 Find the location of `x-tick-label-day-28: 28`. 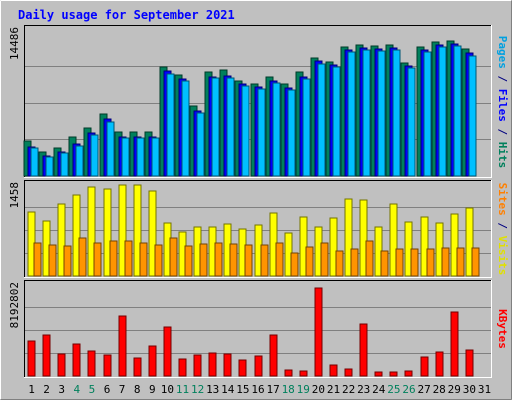

x-tick-label-day-28: 28 is located at coordinates (439, 389).